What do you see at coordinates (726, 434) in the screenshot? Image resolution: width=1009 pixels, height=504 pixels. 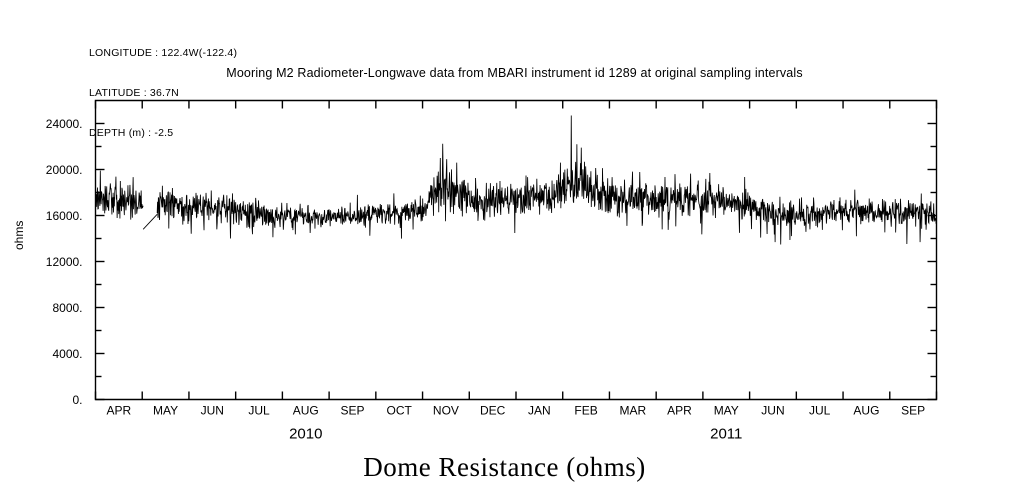 I see `x-year-label: 2011` at bounding box center [726, 434].